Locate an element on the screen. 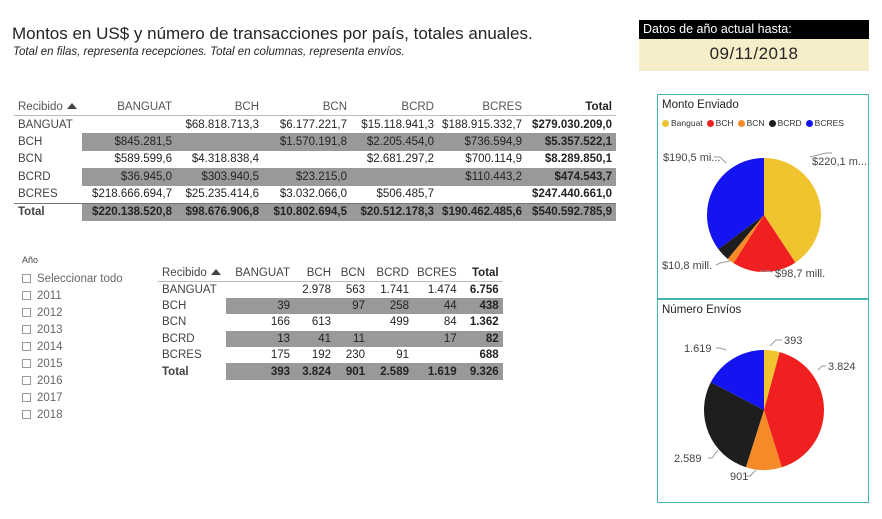 The image size is (882, 519). total-row: Total 393 3.824 901 2.589 1.619 9.326 is located at coordinates (330, 371).